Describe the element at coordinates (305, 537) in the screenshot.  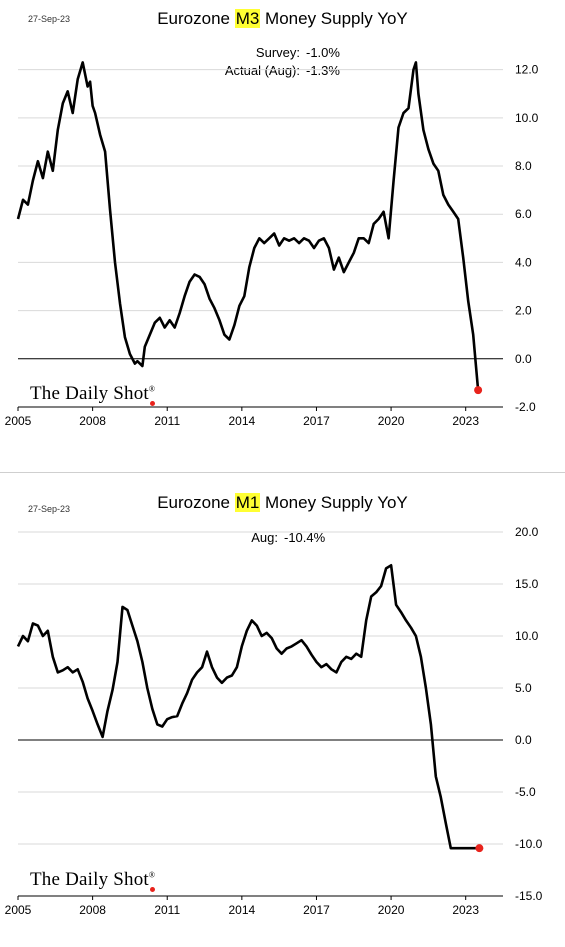
I see `annotation-value: -10.4%` at that location.